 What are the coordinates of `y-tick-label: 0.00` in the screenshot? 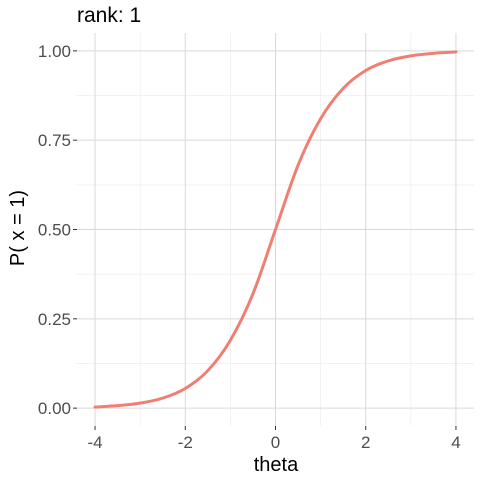 It's located at (54, 408).